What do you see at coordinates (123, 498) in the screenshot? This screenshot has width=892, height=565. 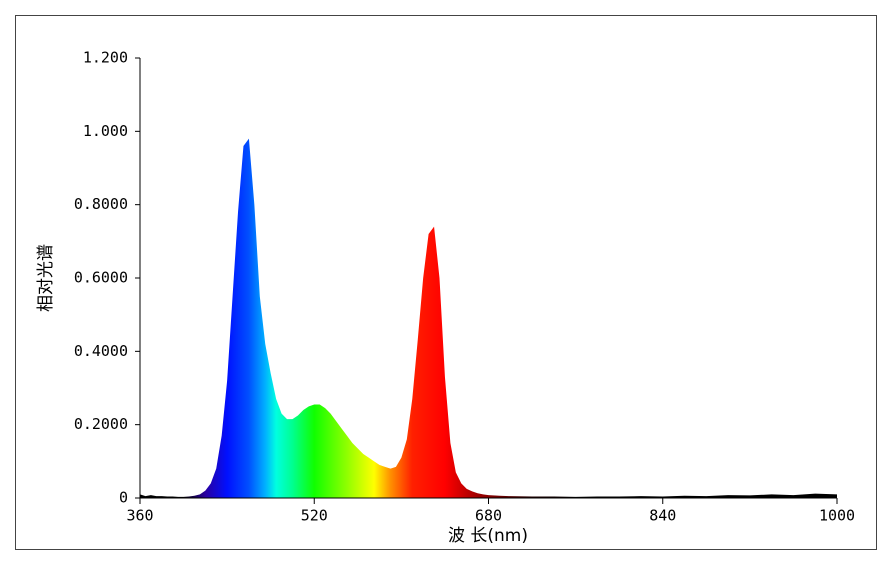 I see `y-tick-label: 0` at bounding box center [123, 498].